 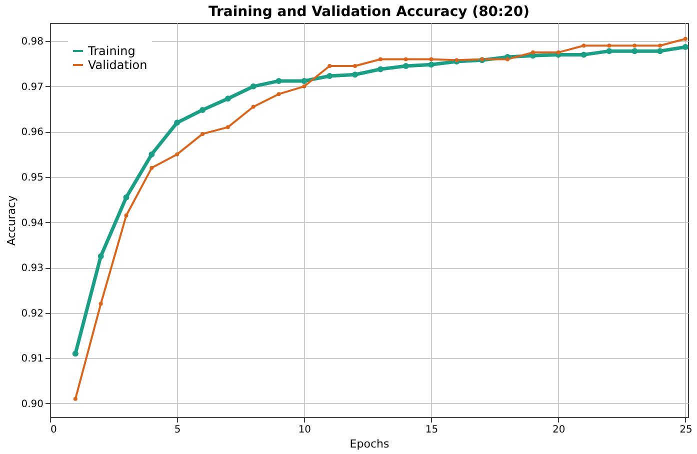 What do you see at coordinates (32, 359) in the screenshot?
I see `y-tick-label: 0.91` at bounding box center [32, 359].